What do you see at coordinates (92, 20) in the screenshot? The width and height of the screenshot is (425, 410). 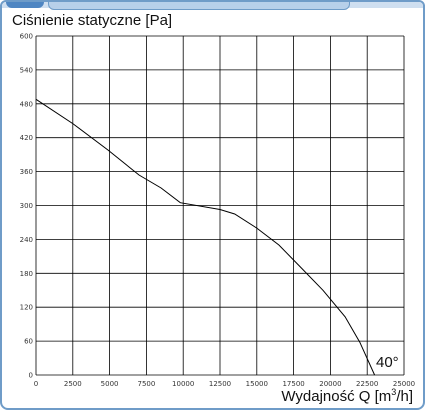 I see `chart-title: Ciśnienie statyczne [Pa]` at bounding box center [92, 20].